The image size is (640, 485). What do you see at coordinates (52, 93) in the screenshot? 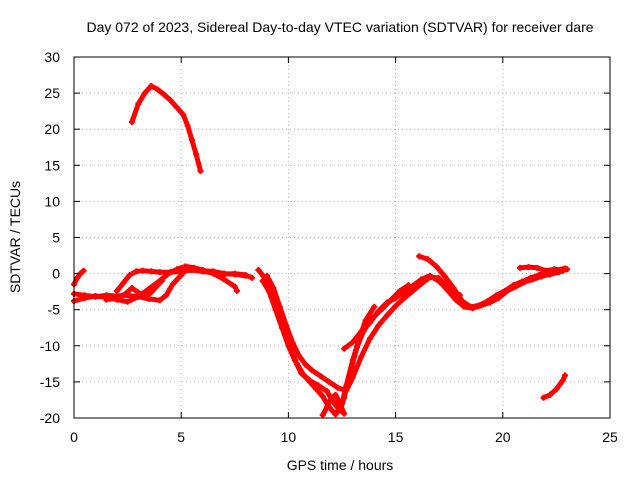
I see `y-tick-label: 25` at bounding box center [52, 93].